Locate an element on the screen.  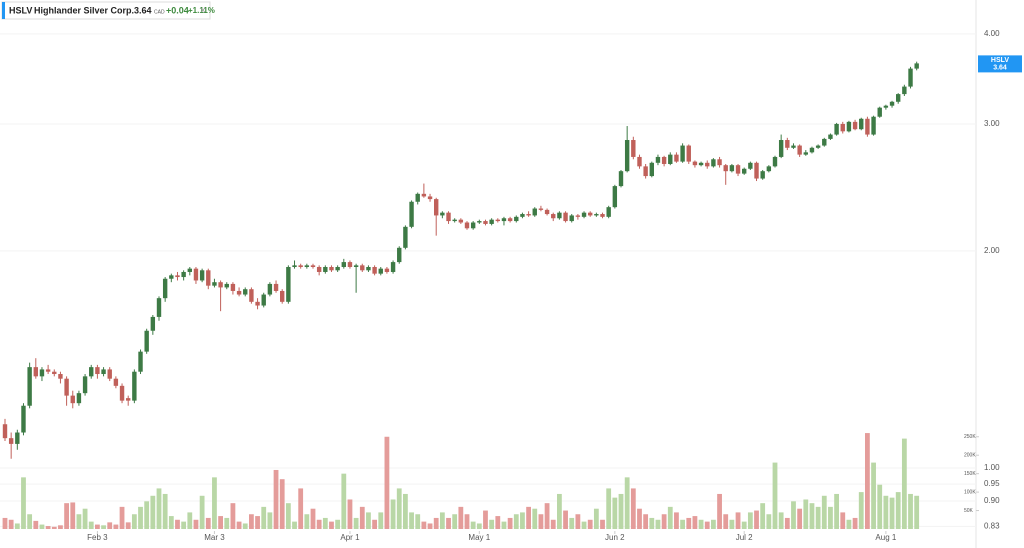
x-tick-label: Aug 1 is located at coordinates (885, 537).